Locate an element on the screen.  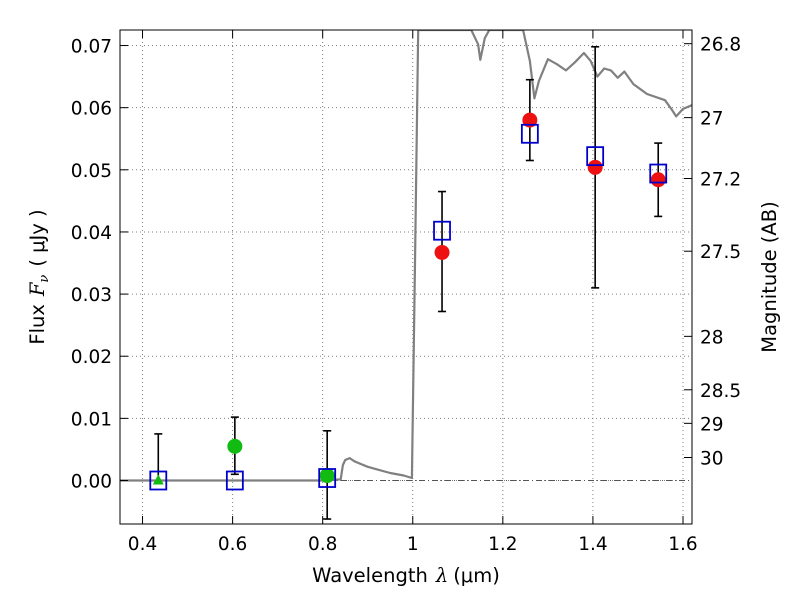
y-tick-labels: 0.00 0.01 0.02 0.03 0.04 0.05 0.06 0.07 is located at coordinates (91, 265).